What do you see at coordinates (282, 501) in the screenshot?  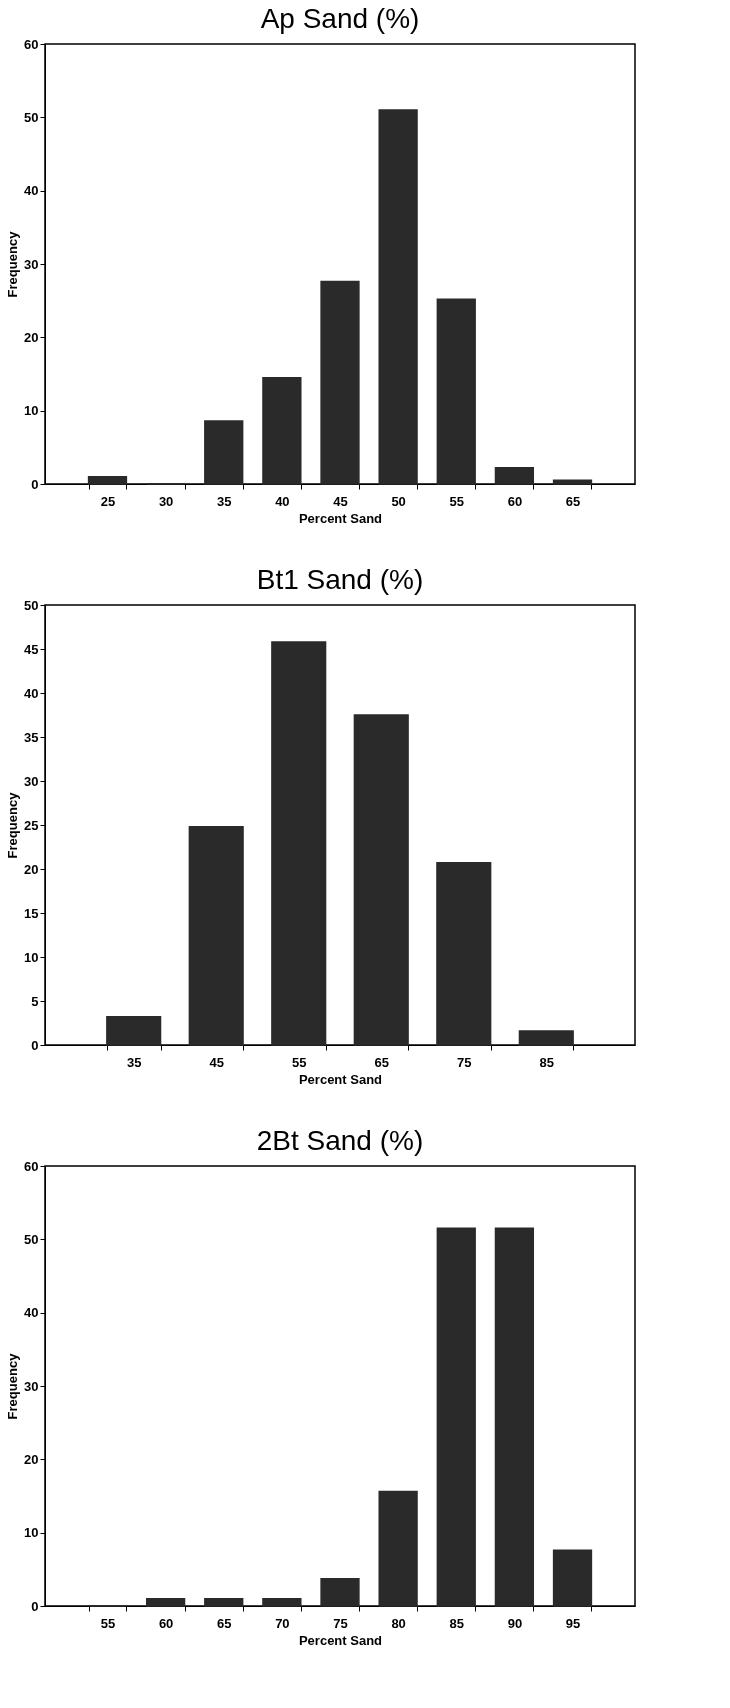 I see `x-tick-label: 40` at bounding box center [282, 501].